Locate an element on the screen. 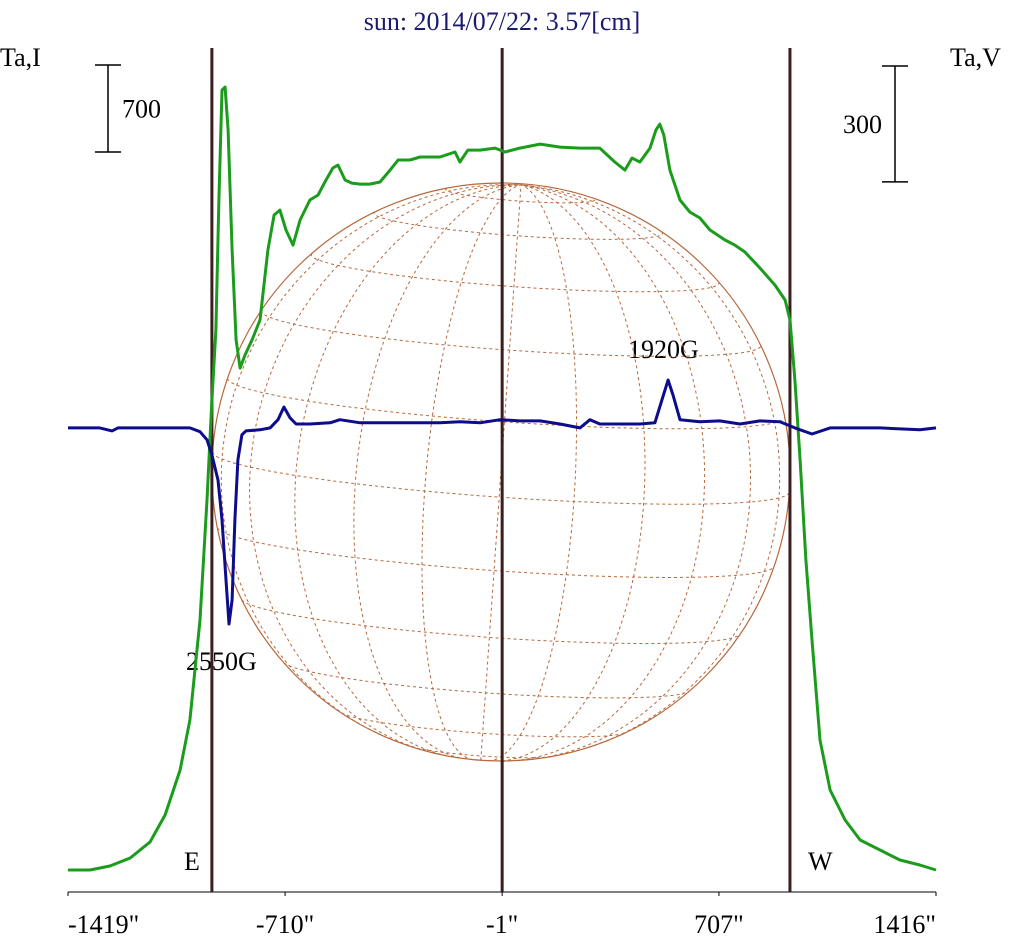 The width and height of the screenshot is (1009, 941). x-tick-label: 1416" is located at coordinates (904, 924).